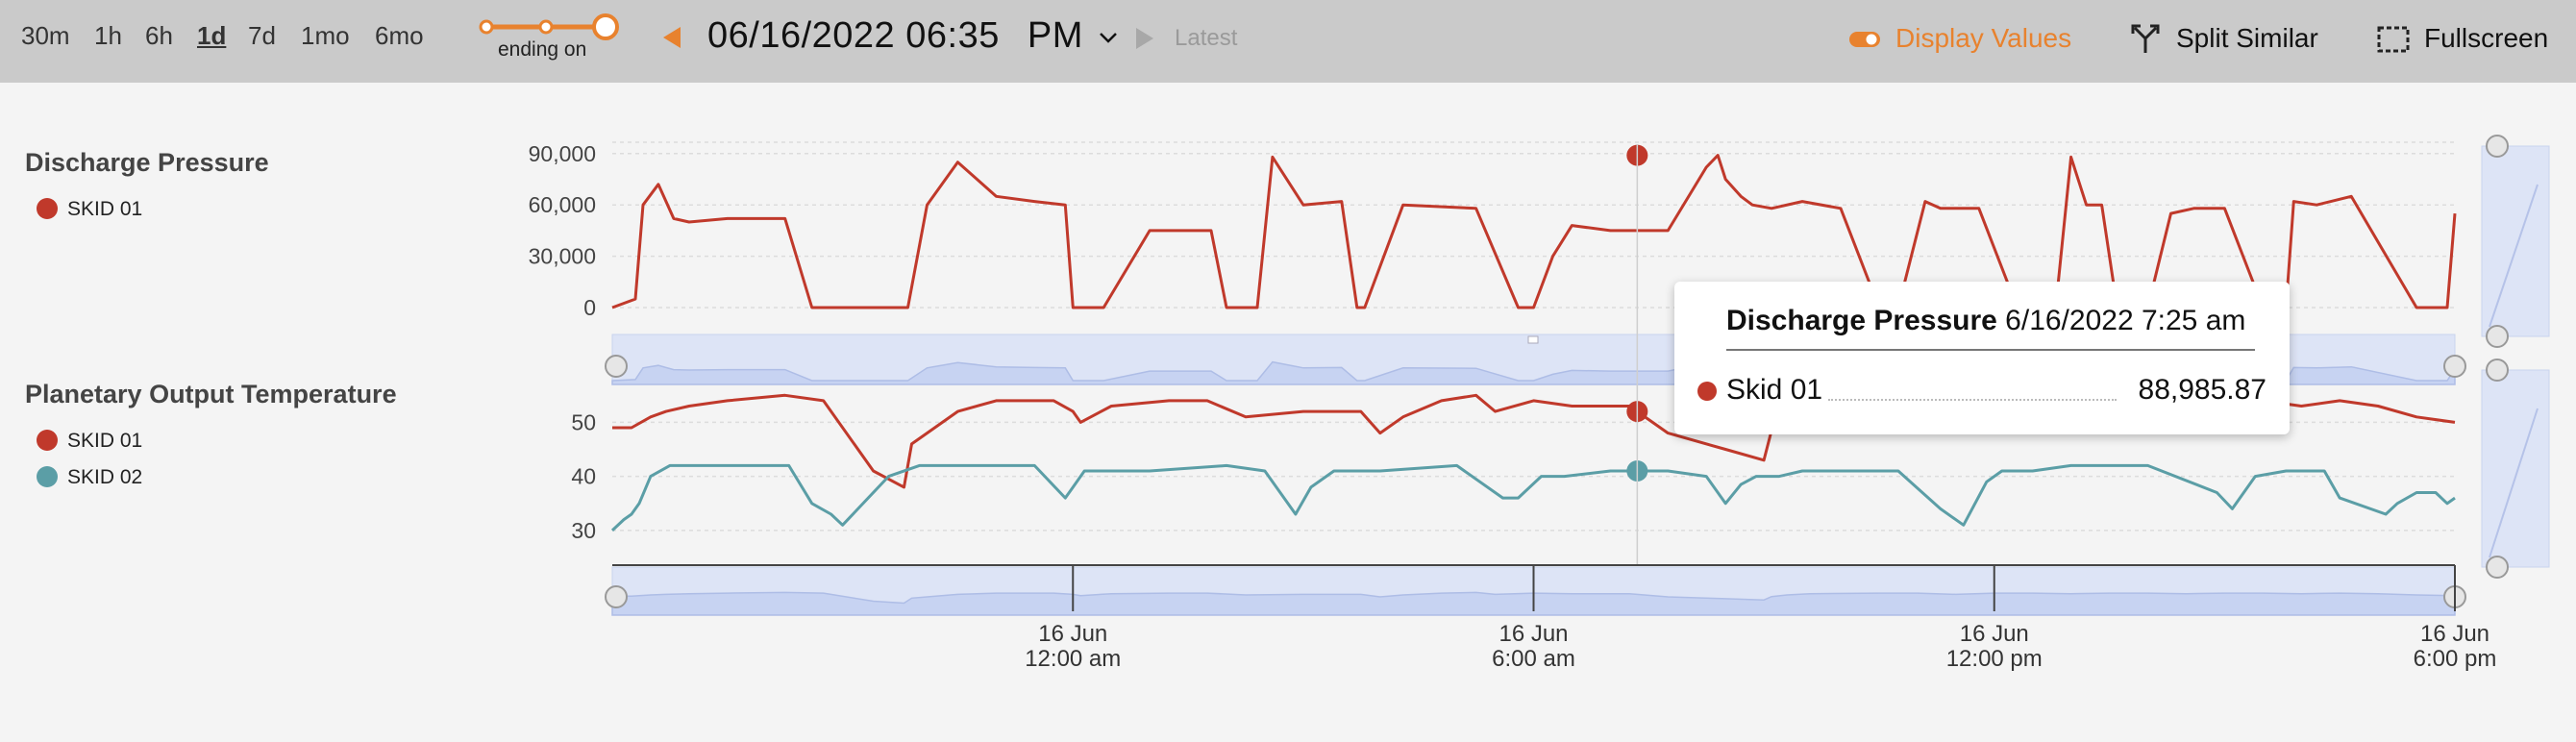 This screenshot has width=2576, height=742. What do you see at coordinates (1865, 39) in the screenshot?
I see `display-values-toggle-icon` at bounding box center [1865, 39].